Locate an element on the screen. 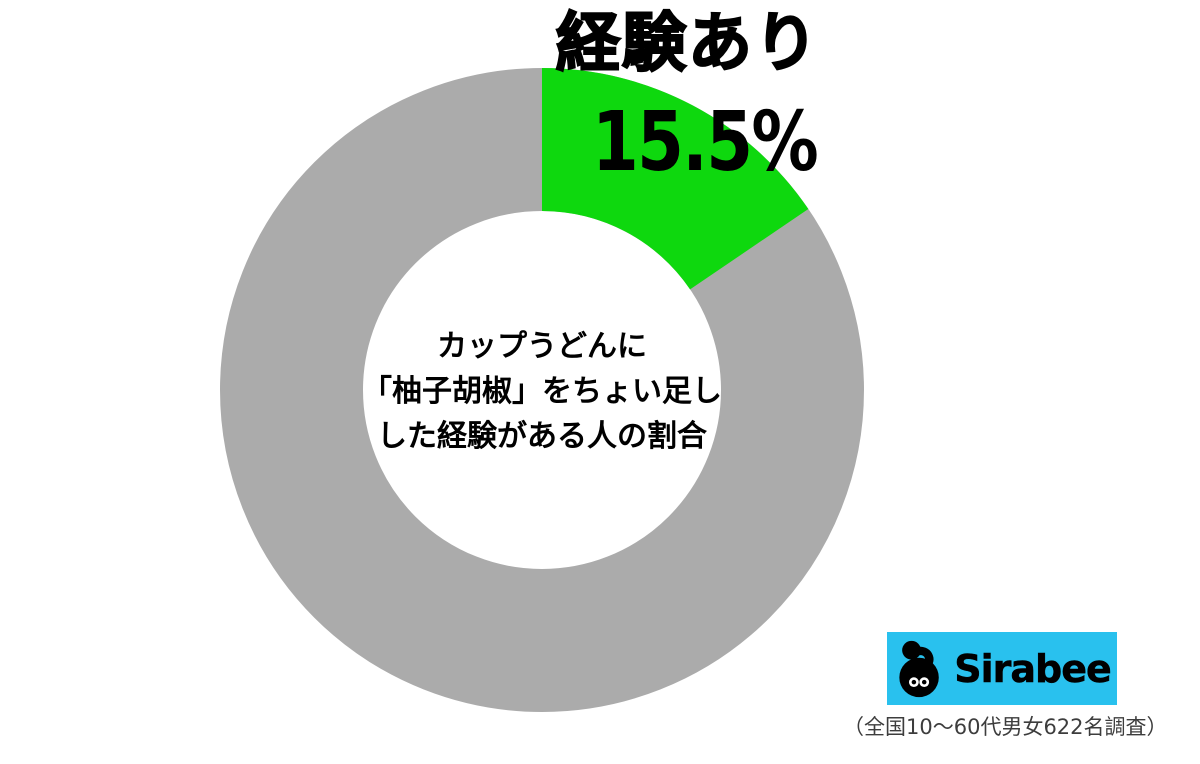  center-text-line: 「柚子胡椒」をちょい足し is located at coordinates (542, 391).